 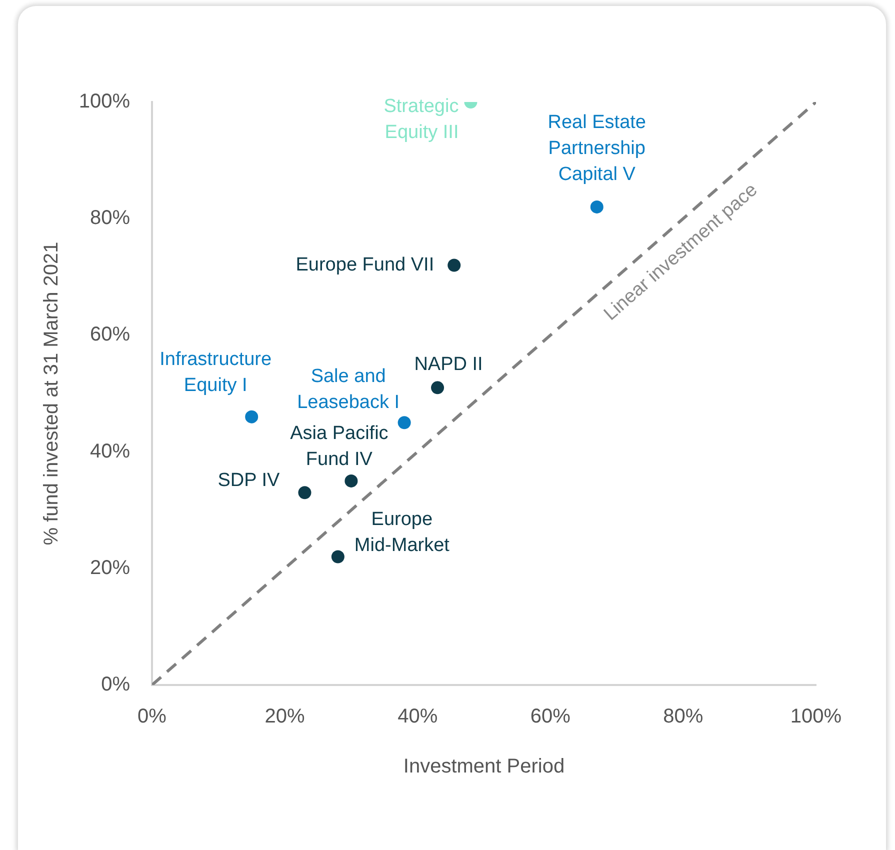 I want to click on y-tick-label: 60%, so click(x=110, y=335).